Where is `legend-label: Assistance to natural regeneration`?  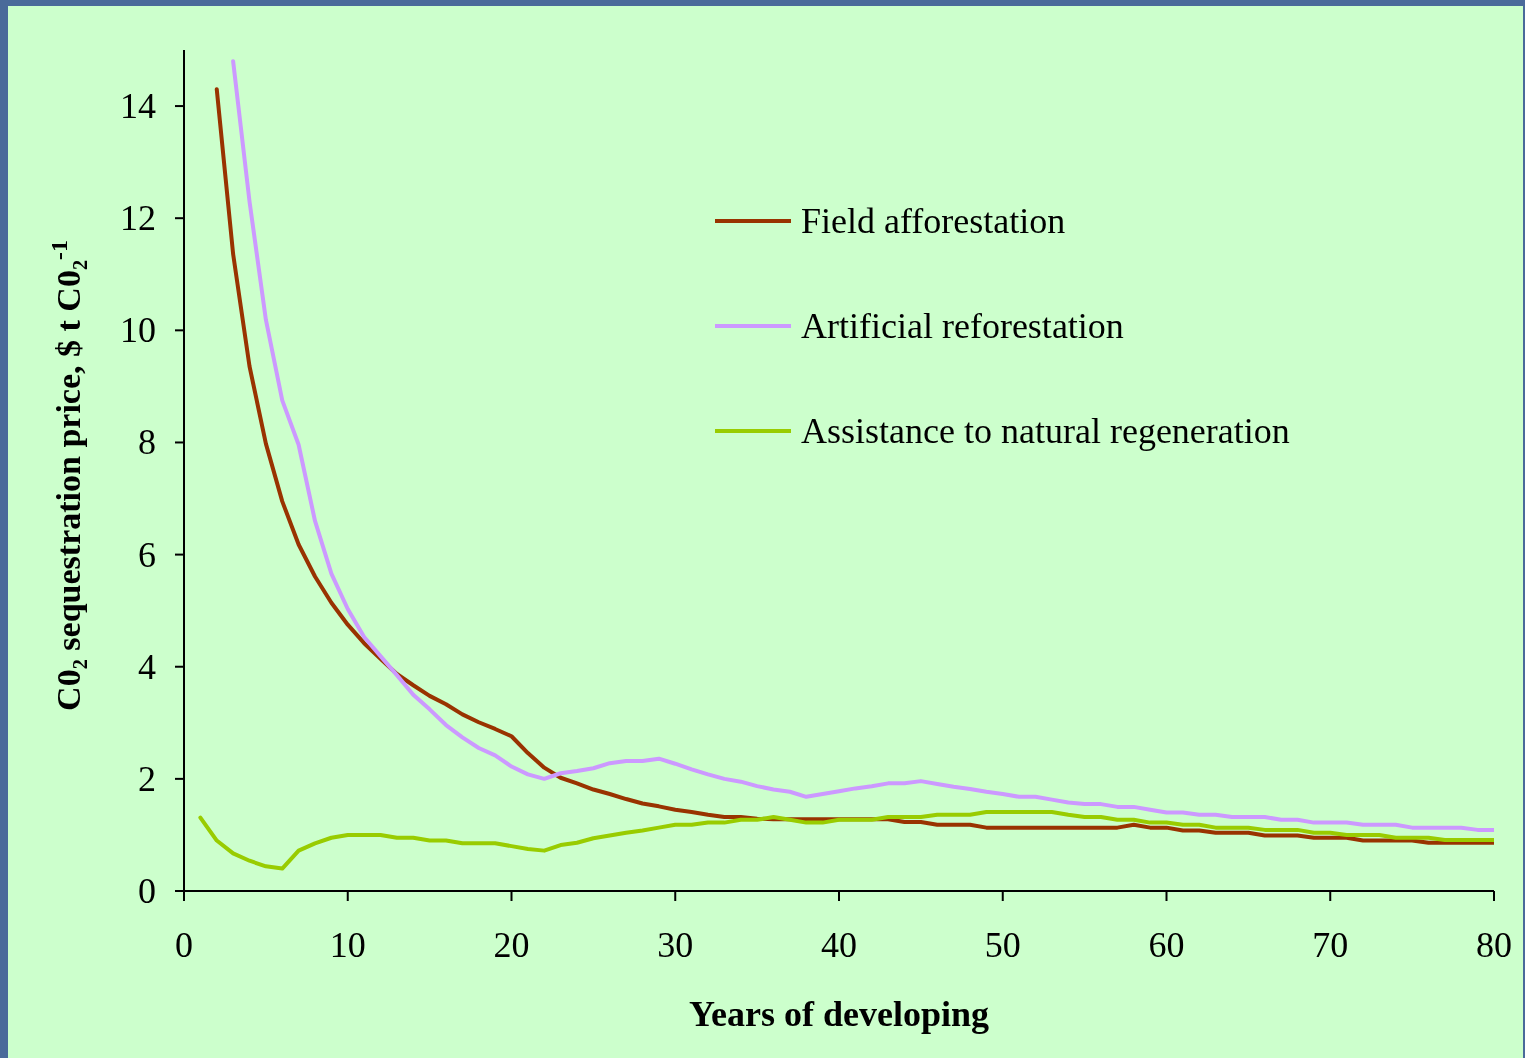
legend-label: Assistance to natural regeneration is located at coordinates (1045, 431).